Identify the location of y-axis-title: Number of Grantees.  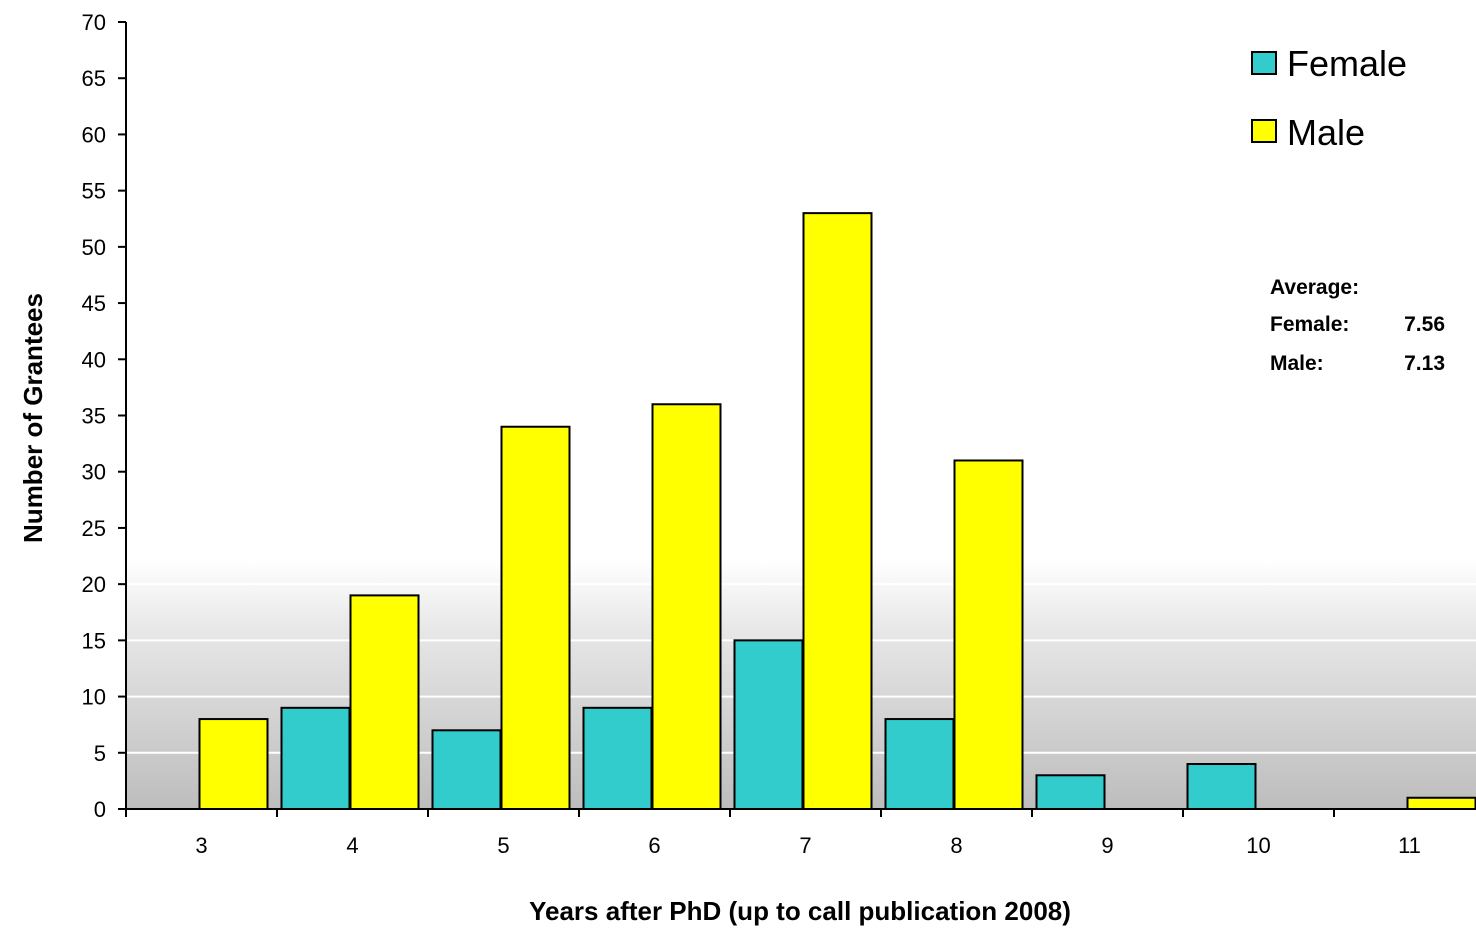
(33, 418).